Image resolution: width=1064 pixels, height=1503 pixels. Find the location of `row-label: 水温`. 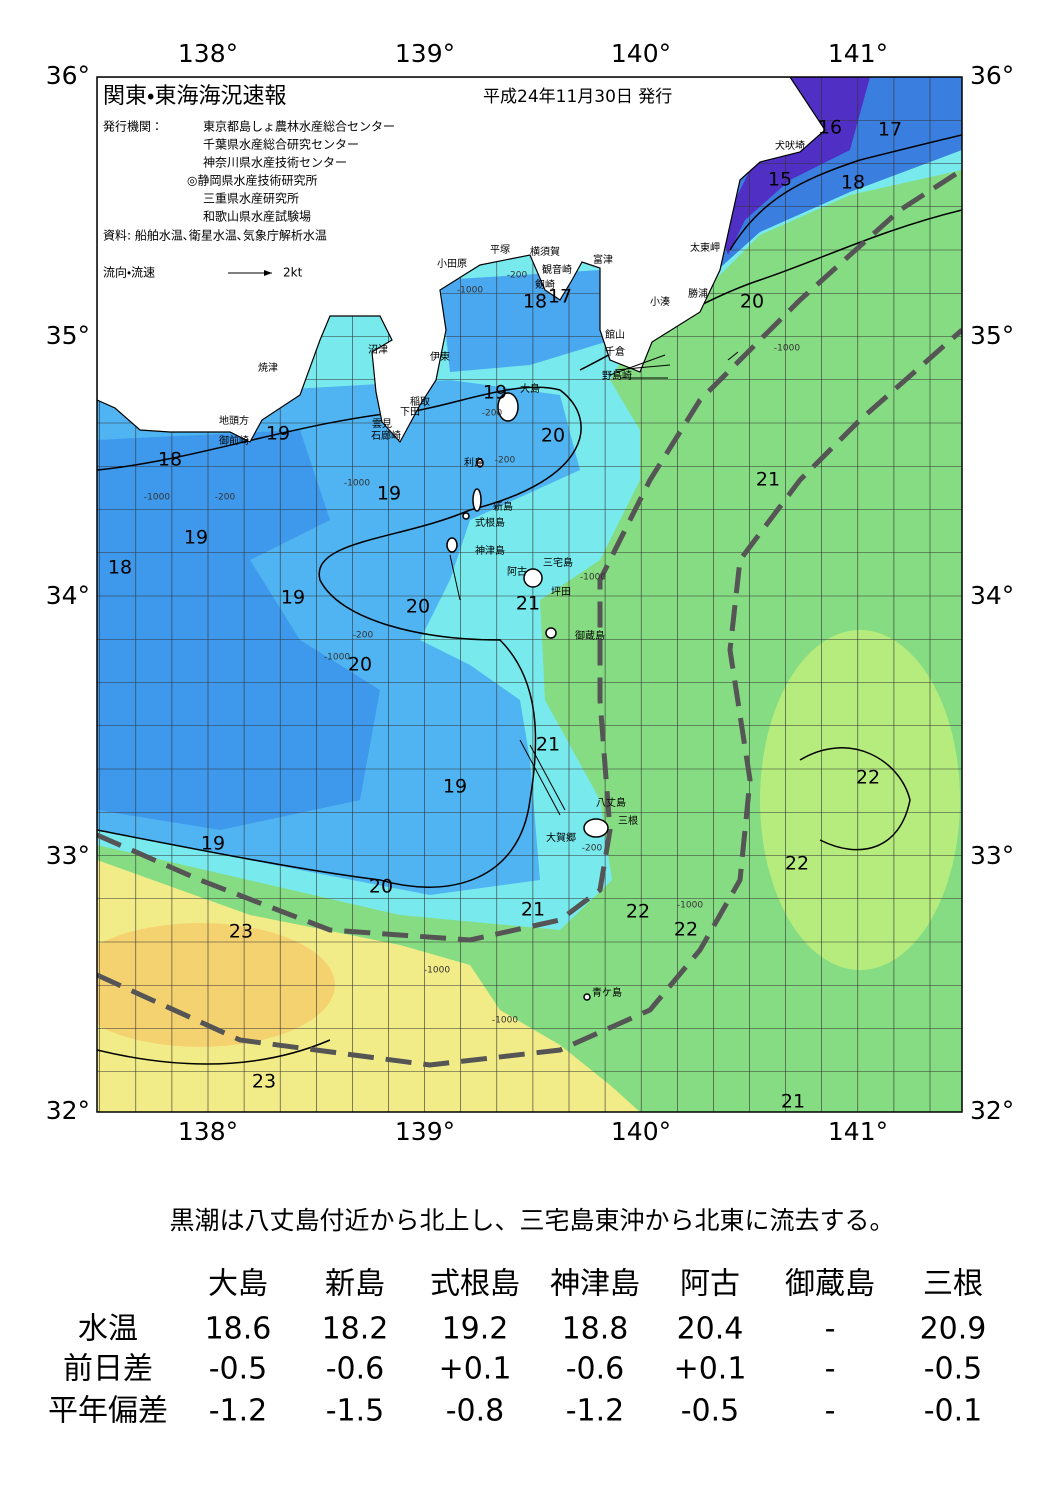

row-label: 水温 is located at coordinates (108, 1329).